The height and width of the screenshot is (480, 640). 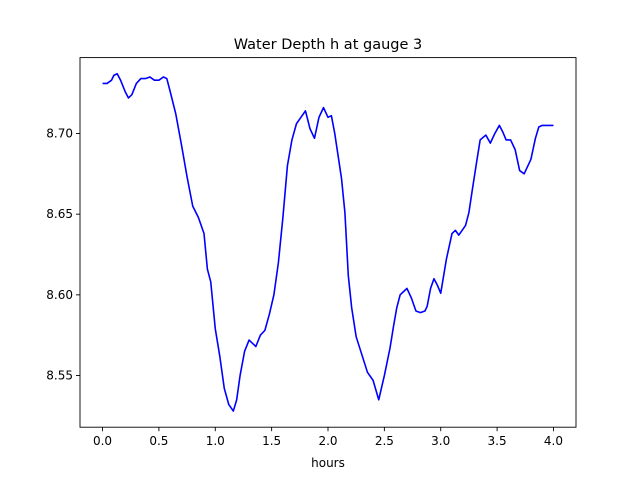 What do you see at coordinates (384, 441) in the screenshot?
I see `x-tick-label: 2.5` at bounding box center [384, 441].